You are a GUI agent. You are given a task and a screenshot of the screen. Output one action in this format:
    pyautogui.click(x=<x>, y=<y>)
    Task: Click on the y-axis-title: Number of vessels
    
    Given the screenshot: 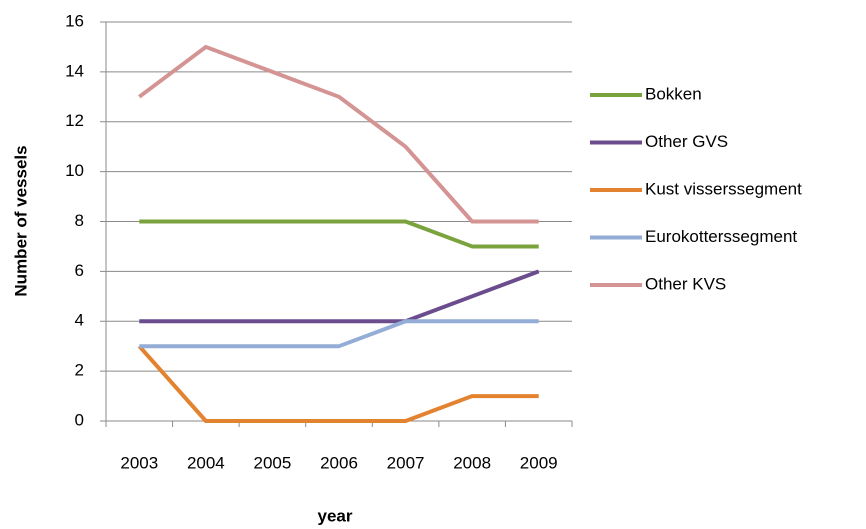 What is the action you would take?
    pyautogui.click(x=20, y=220)
    